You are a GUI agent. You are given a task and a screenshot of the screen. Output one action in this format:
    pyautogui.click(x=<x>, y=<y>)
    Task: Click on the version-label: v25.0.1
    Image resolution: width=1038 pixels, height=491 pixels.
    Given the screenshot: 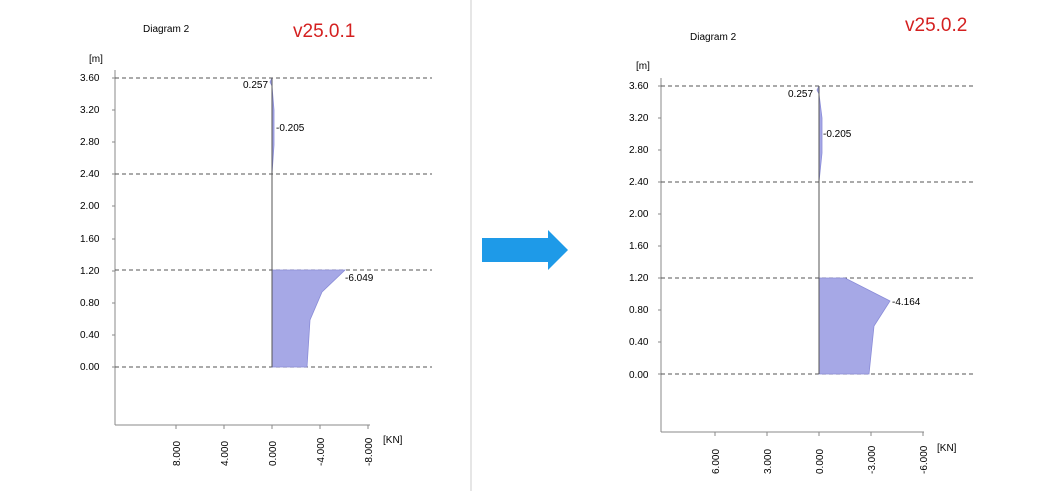 What is the action you would take?
    pyautogui.click(x=324, y=31)
    